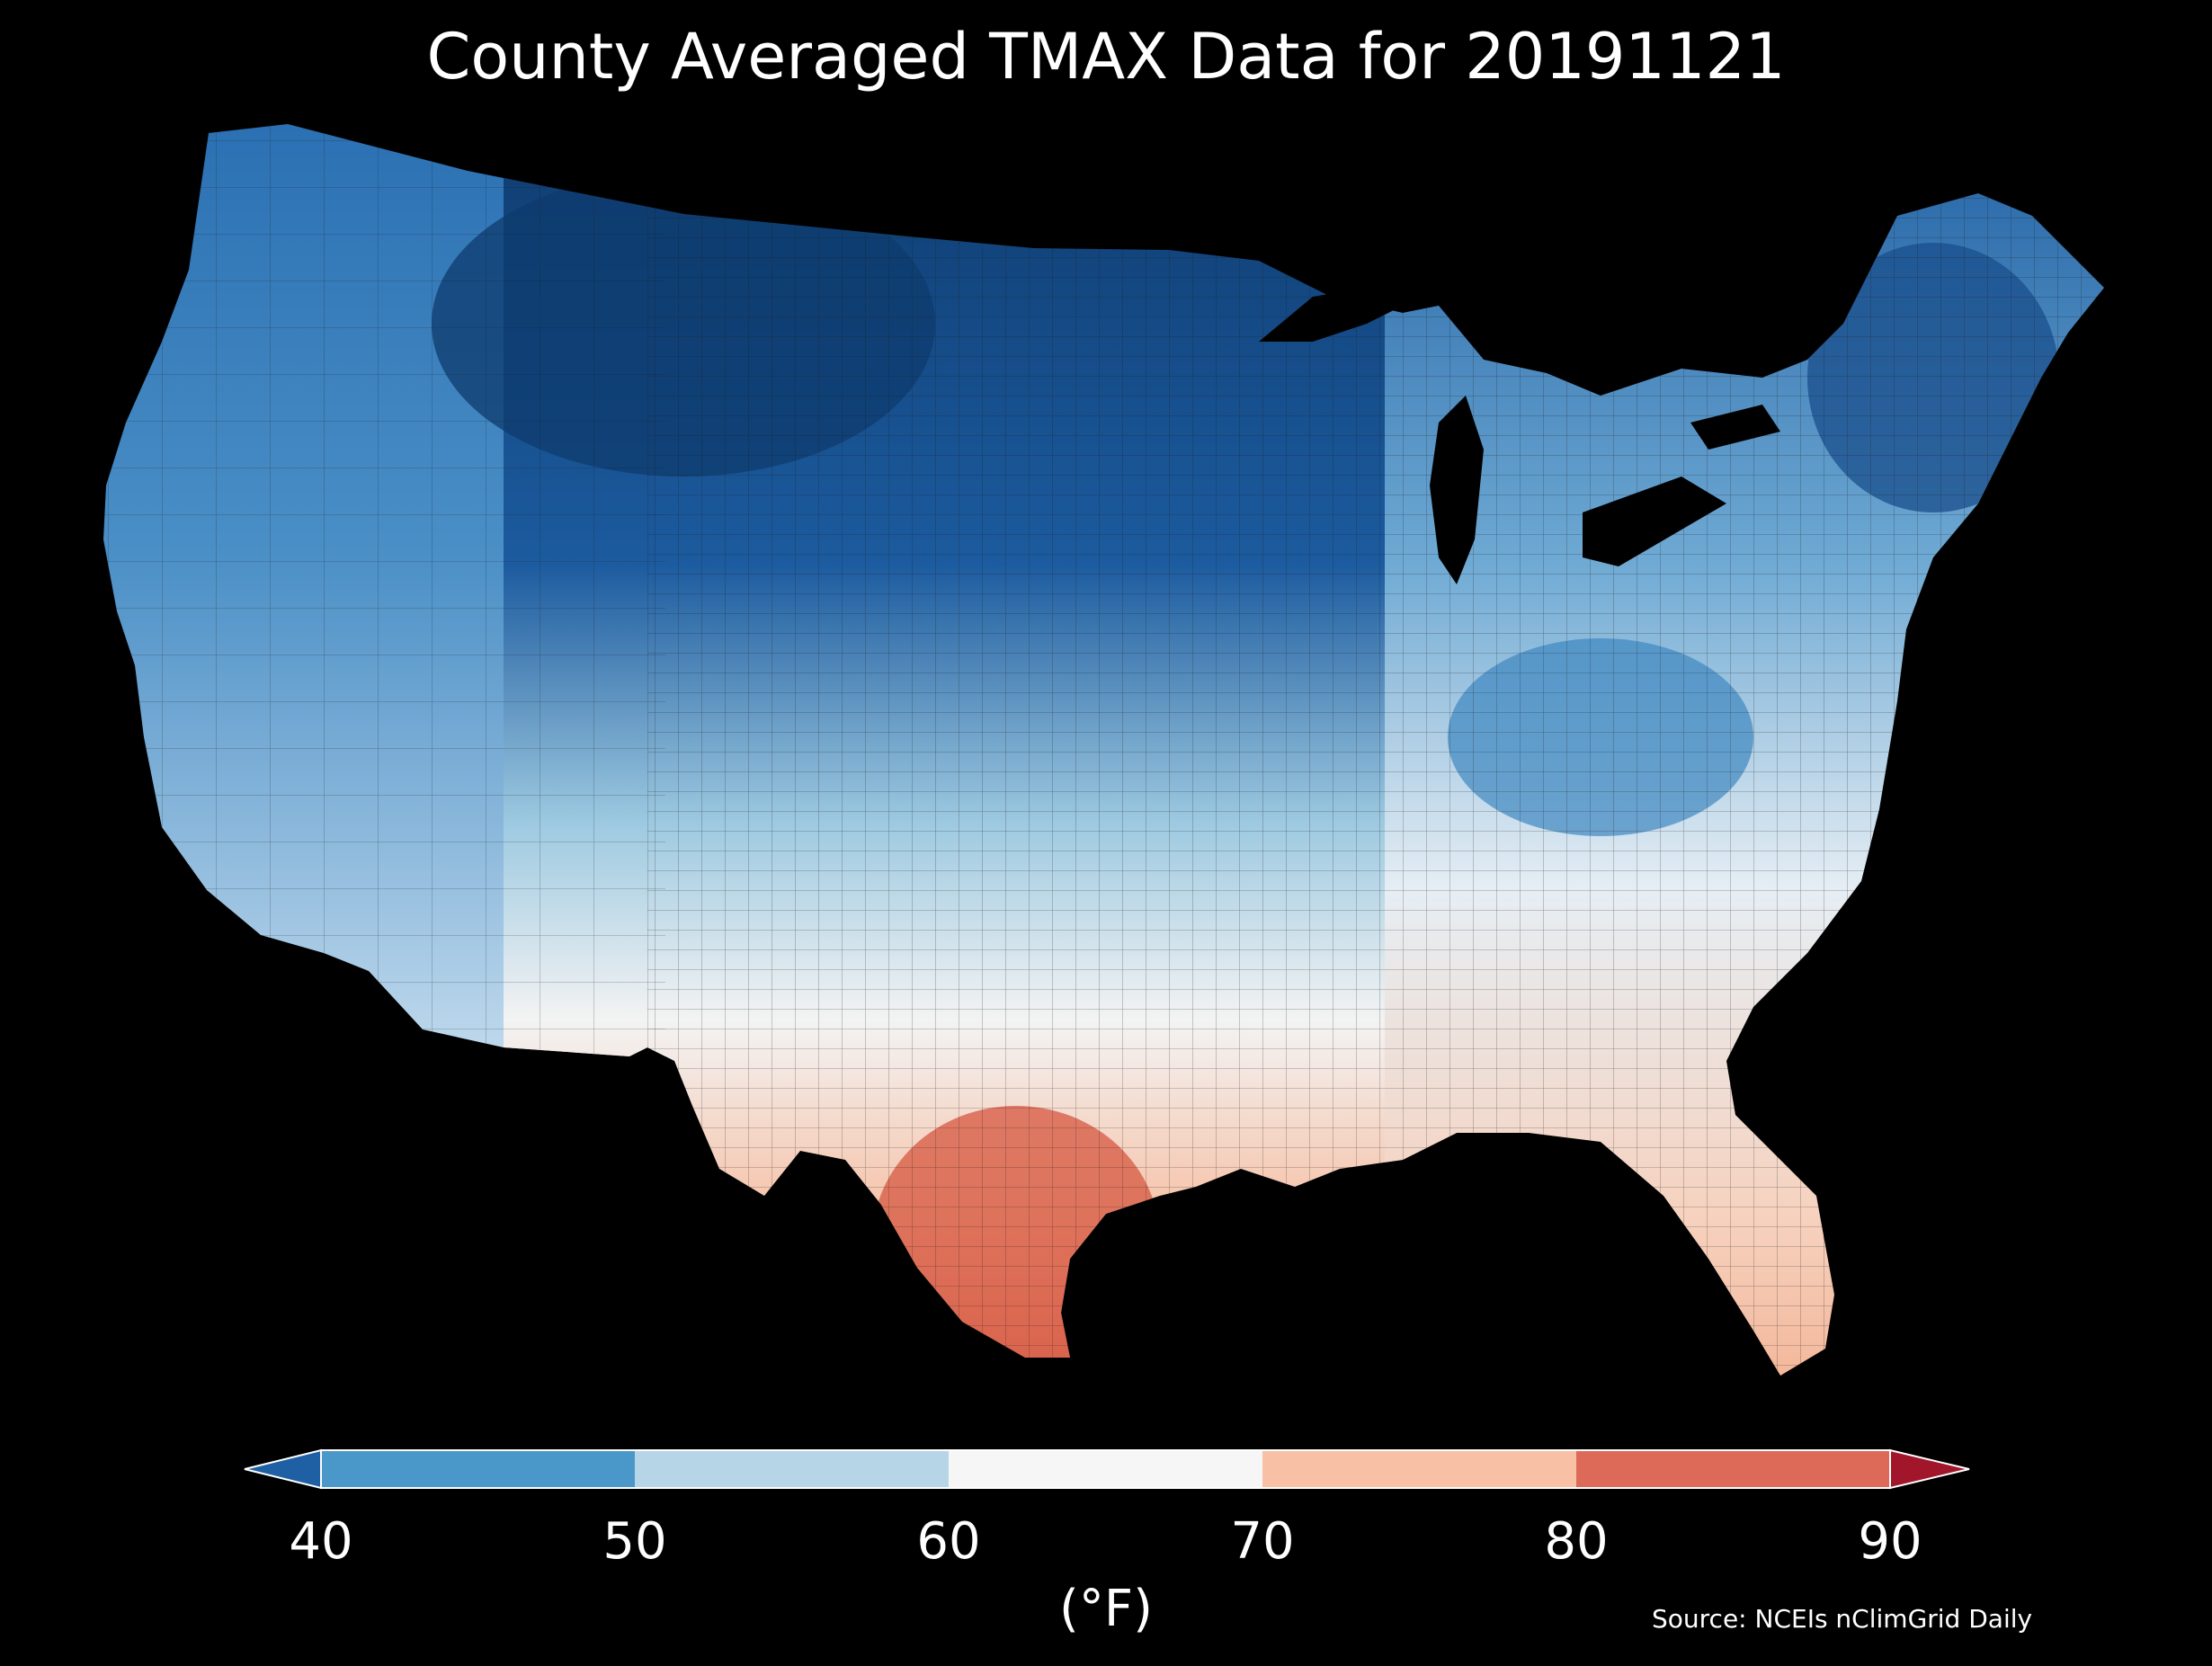 The image size is (2212, 1666). What do you see at coordinates (1929, 1469) in the screenshot?
I see `colorbar-extend-high` at bounding box center [1929, 1469].